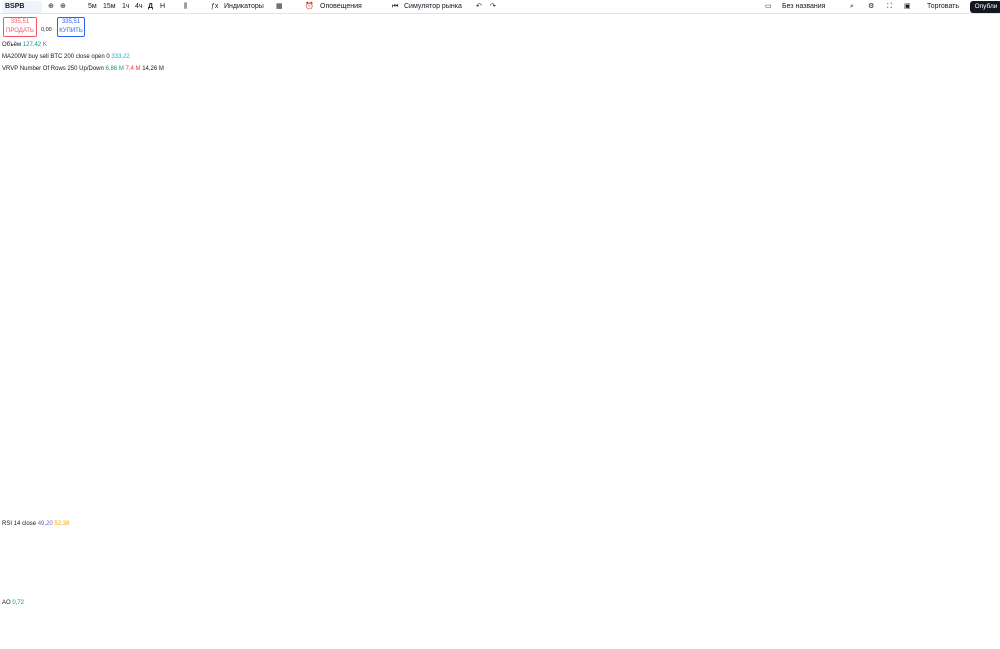  What do you see at coordinates (22, 7) in the screenshot?
I see `symbol-search: BSPB` at bounding box center [22, 7].